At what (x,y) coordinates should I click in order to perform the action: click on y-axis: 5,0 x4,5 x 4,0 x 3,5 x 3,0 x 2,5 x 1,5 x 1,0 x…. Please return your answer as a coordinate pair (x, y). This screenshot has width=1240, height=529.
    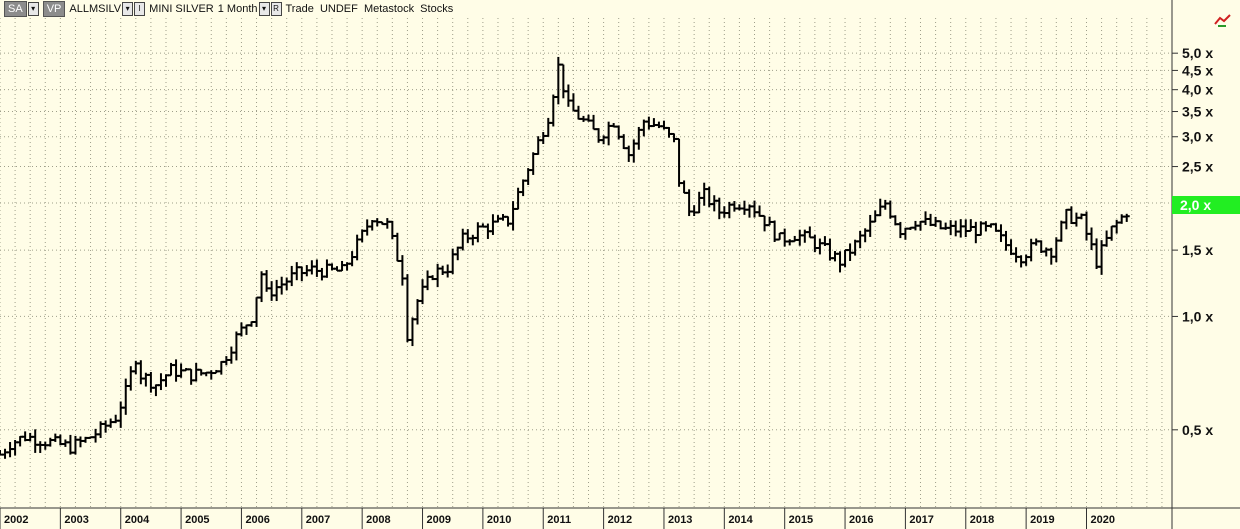
    Looking at the image, I should click on (1192, 264).